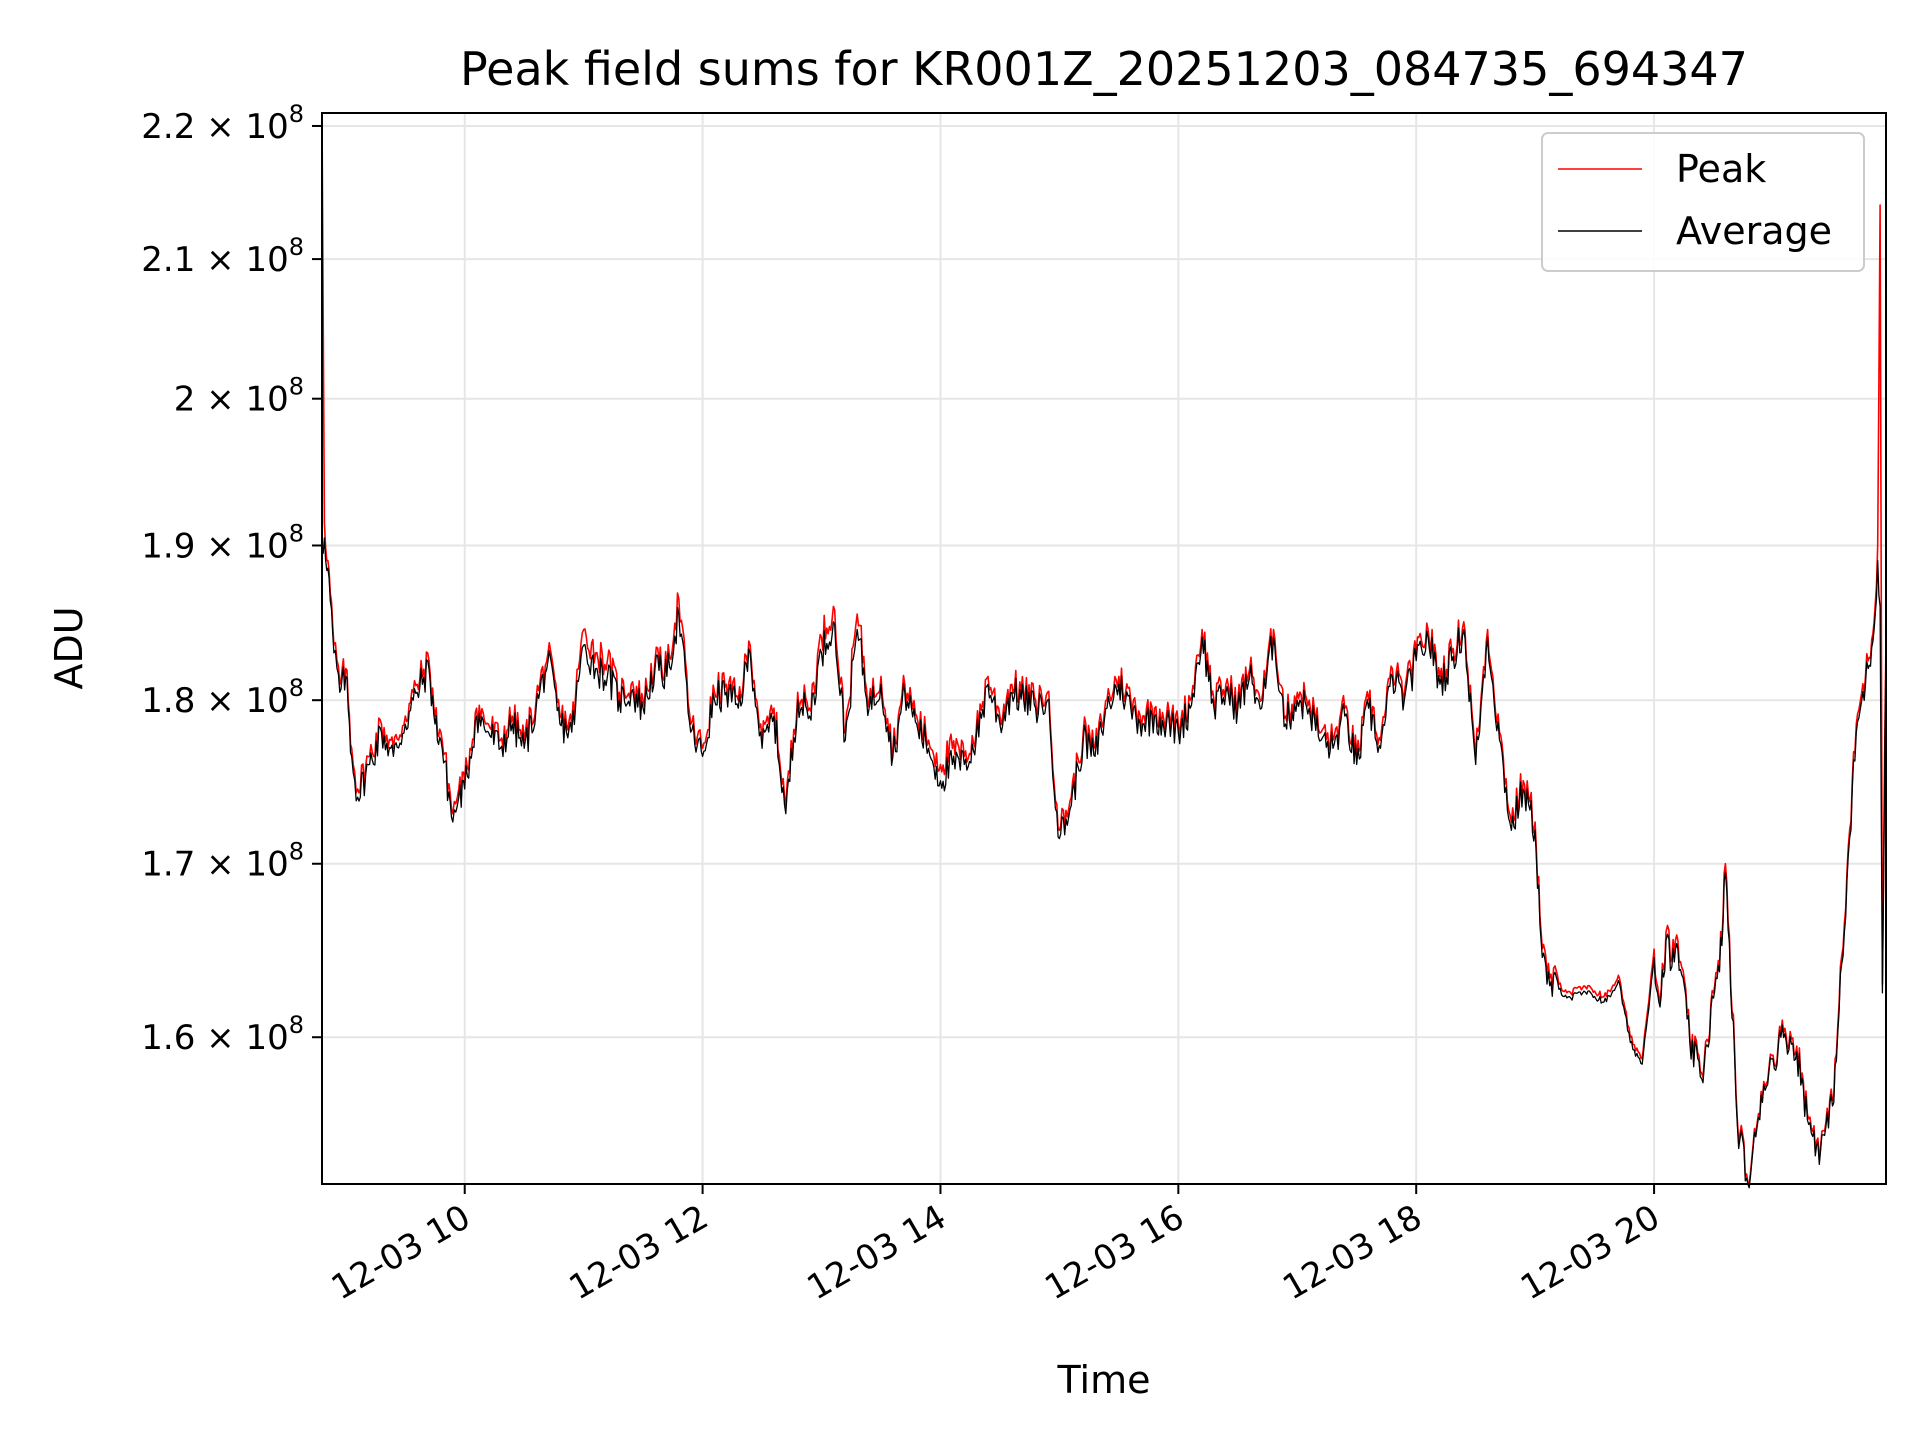 The height and width of the screenshot is (1440, 1920). I want to click on y-tick-label: 1.6 × 108, so click(222, 1034).